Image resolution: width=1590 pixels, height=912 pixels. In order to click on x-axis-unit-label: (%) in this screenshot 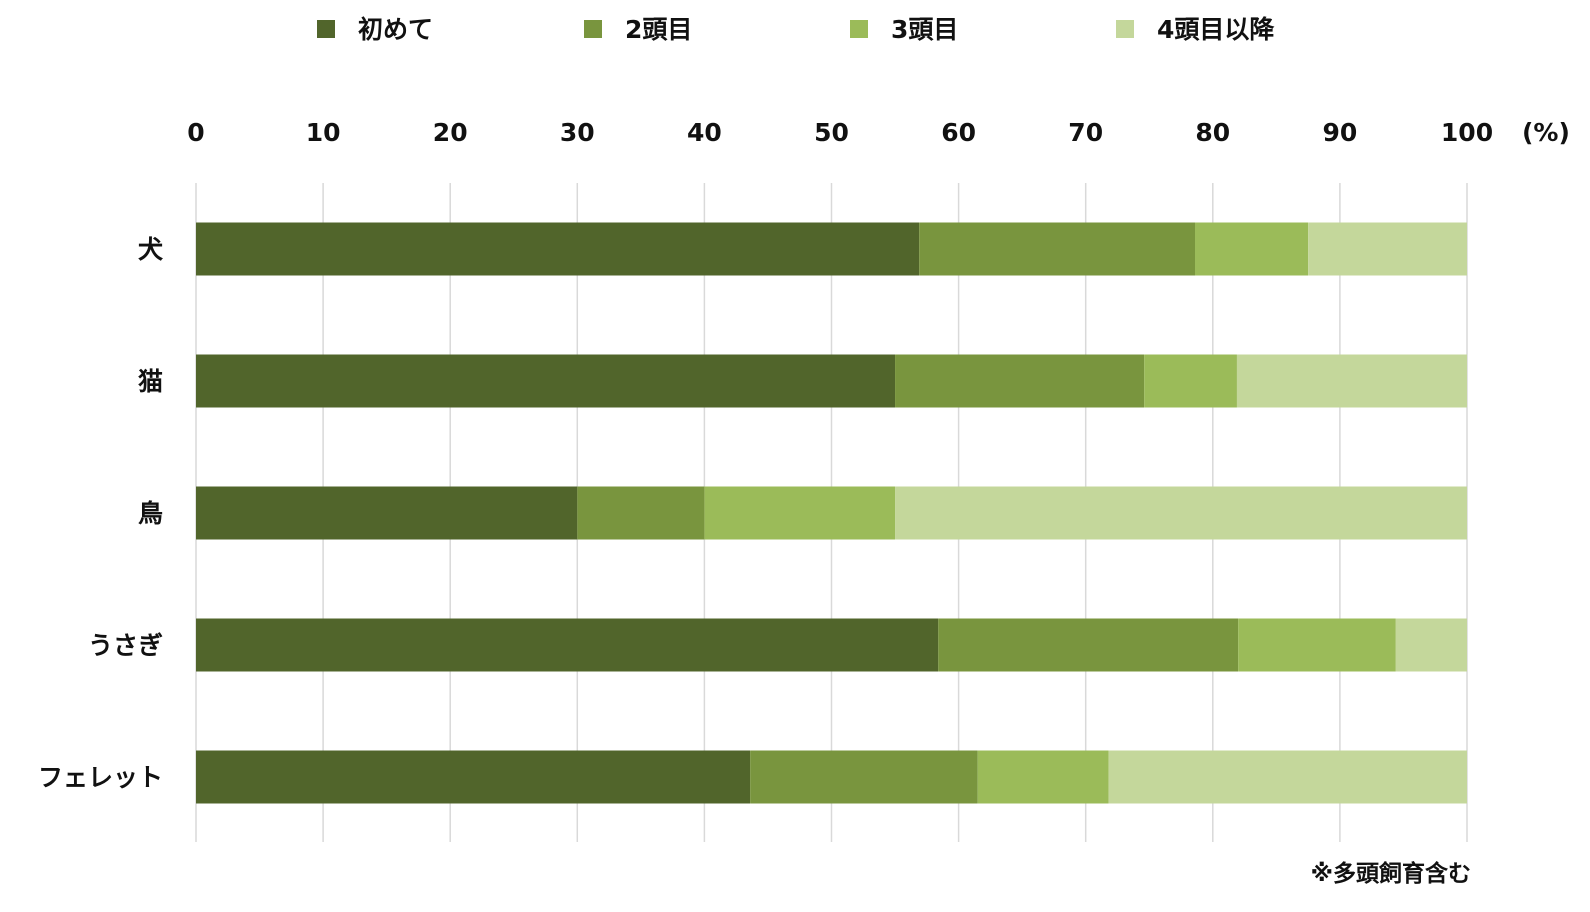, I will do `click(1546, 132)`.